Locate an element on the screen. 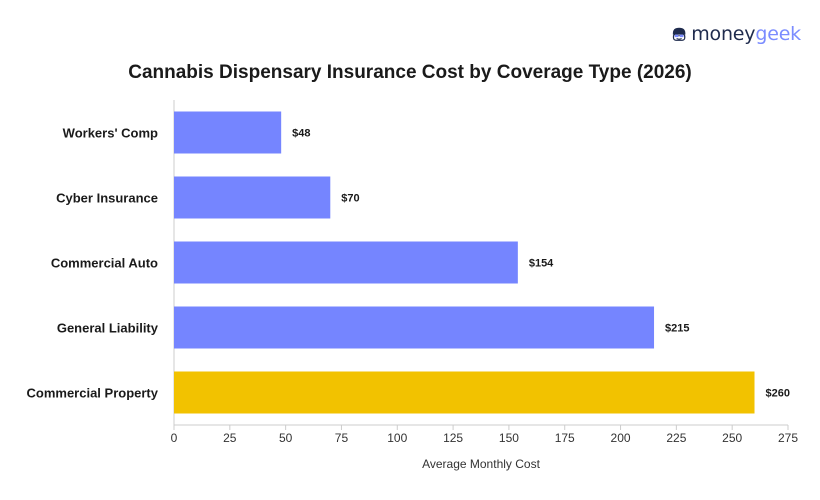 This screenshot has height=500, width=820. logo-text-money: money is located at coordinates (723, 34).